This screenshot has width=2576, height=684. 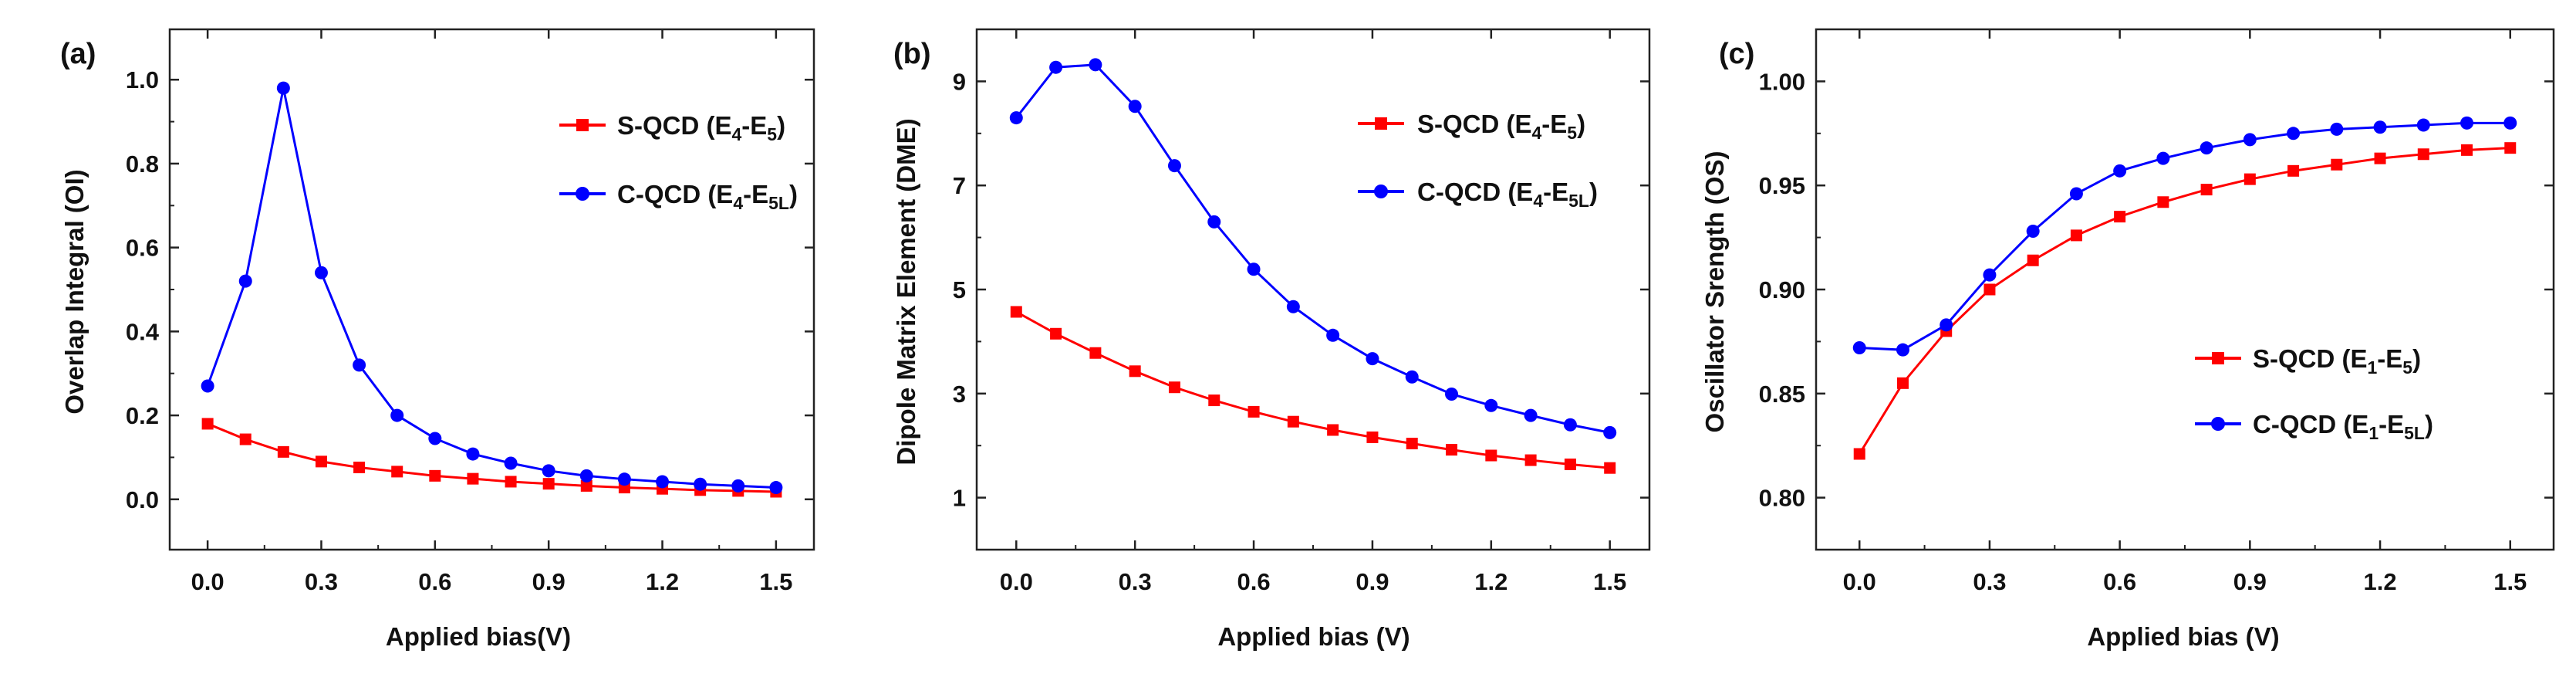 What do you see at coordinates (754, 125) in the screenshot?
I see `legend-text: -E` at bounding box center [754, 125].